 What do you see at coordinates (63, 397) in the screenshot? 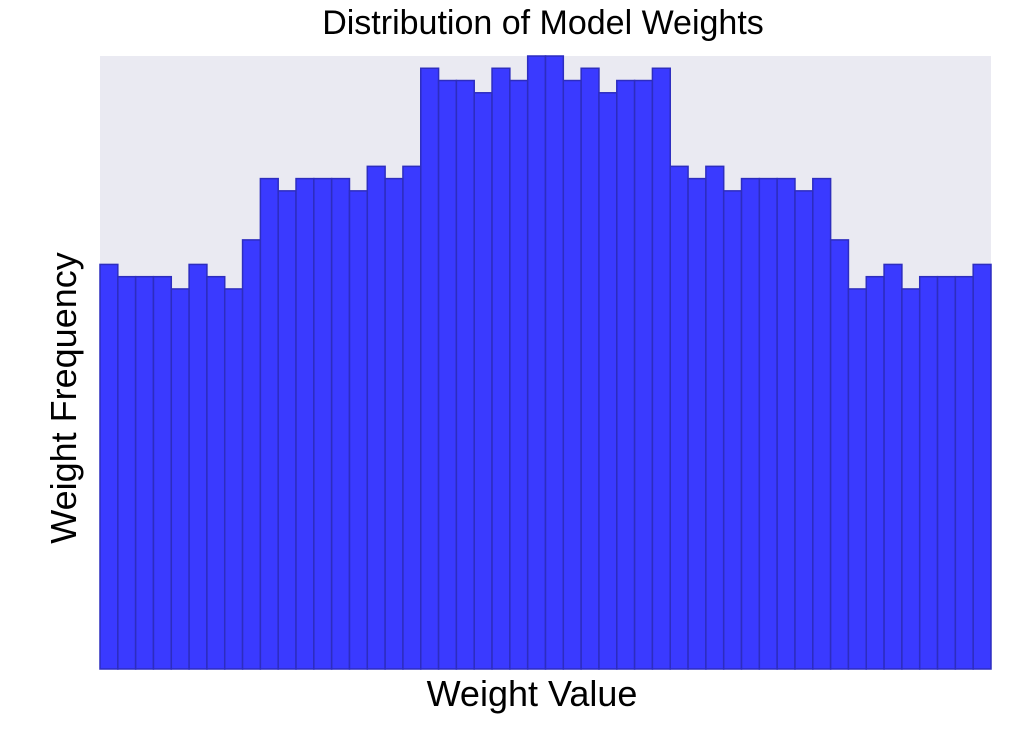
I see `y-axis-label: Weight Frequency` at bounding box center [63, 397].